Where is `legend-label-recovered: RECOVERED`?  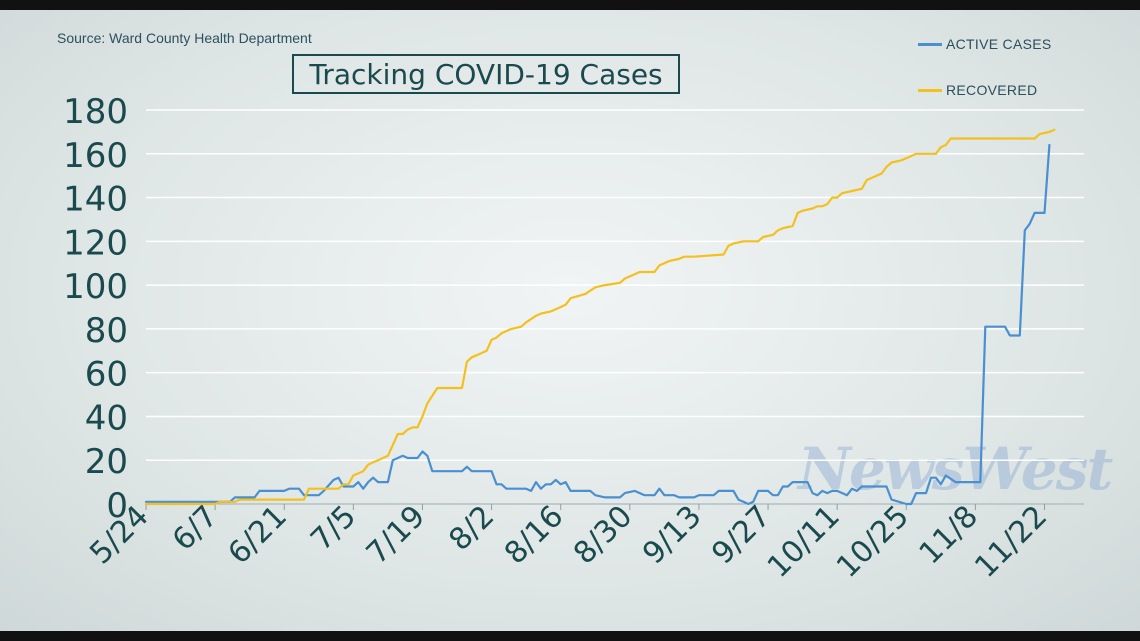 legend-label-recovered: RECOVERED is located at coordinates (992, 90).